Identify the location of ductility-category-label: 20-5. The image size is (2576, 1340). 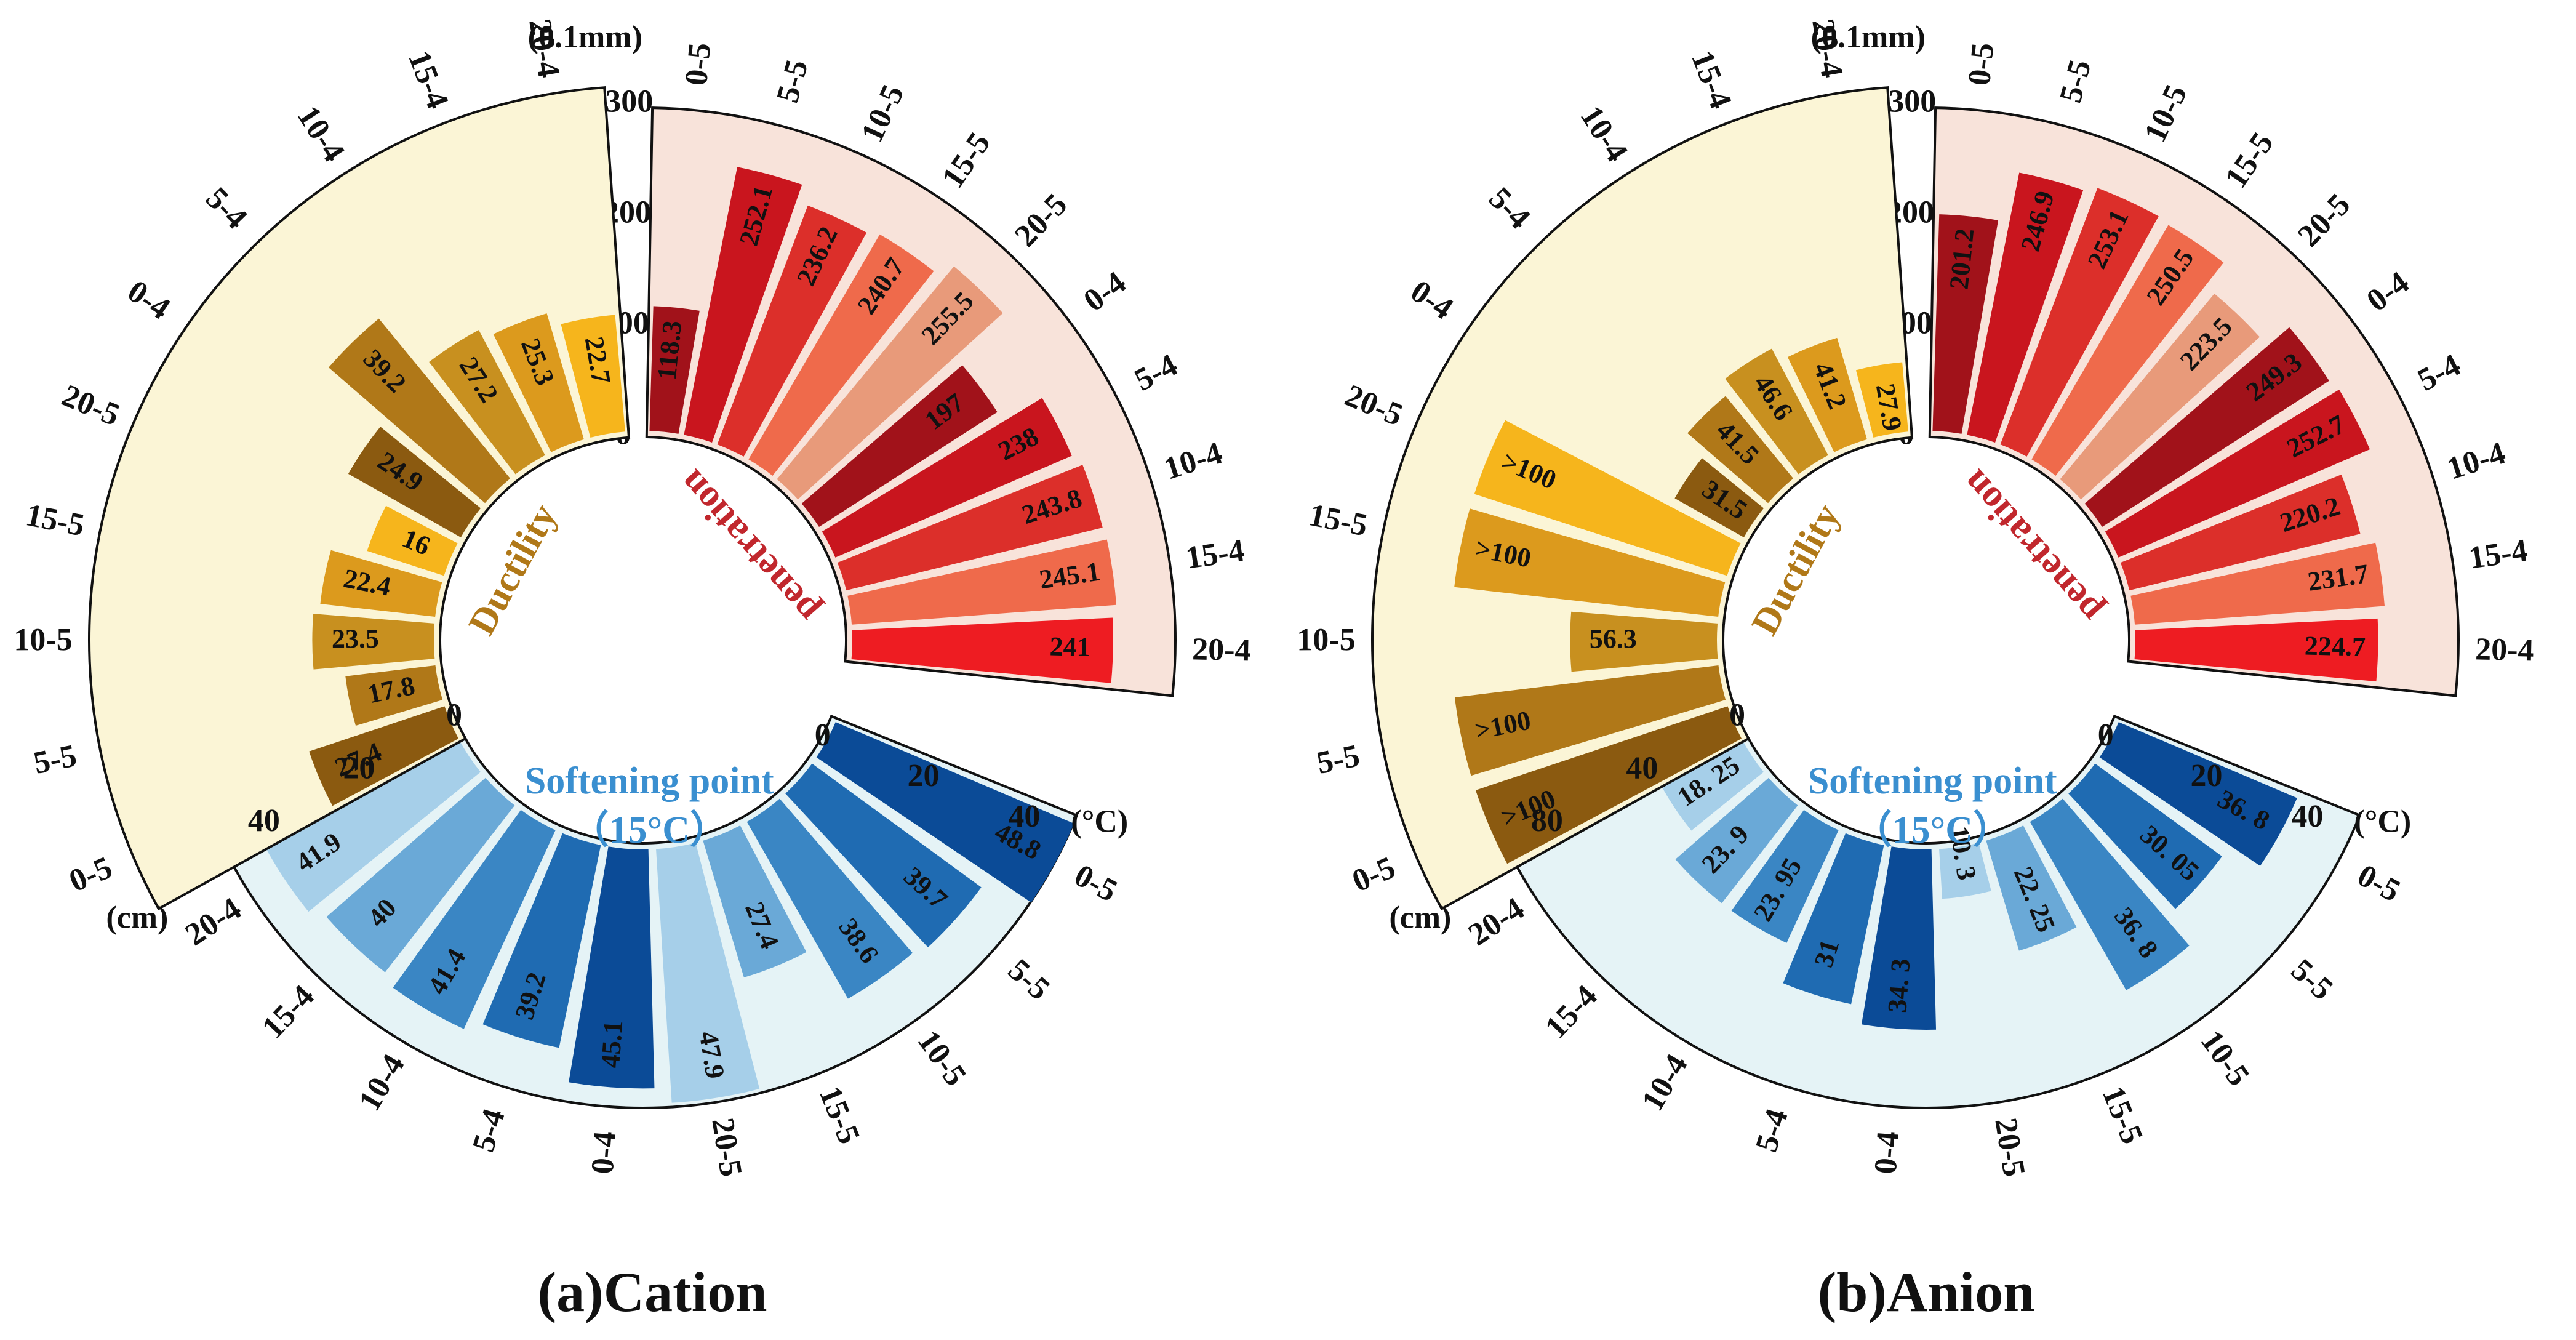
(1374, 405).